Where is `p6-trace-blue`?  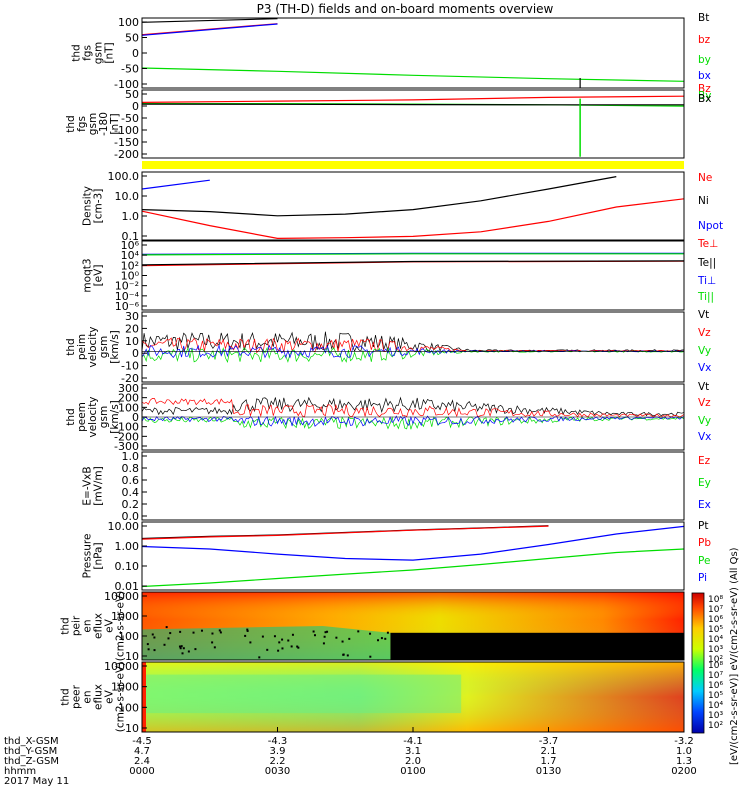
p6-trace-blue is located at coordinates (413, 421).